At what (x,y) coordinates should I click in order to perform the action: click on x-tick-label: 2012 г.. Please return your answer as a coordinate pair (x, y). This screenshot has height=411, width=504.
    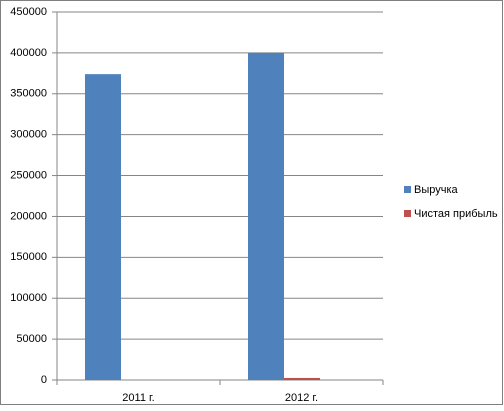
    Looking at the image, I should click on (301, 398).